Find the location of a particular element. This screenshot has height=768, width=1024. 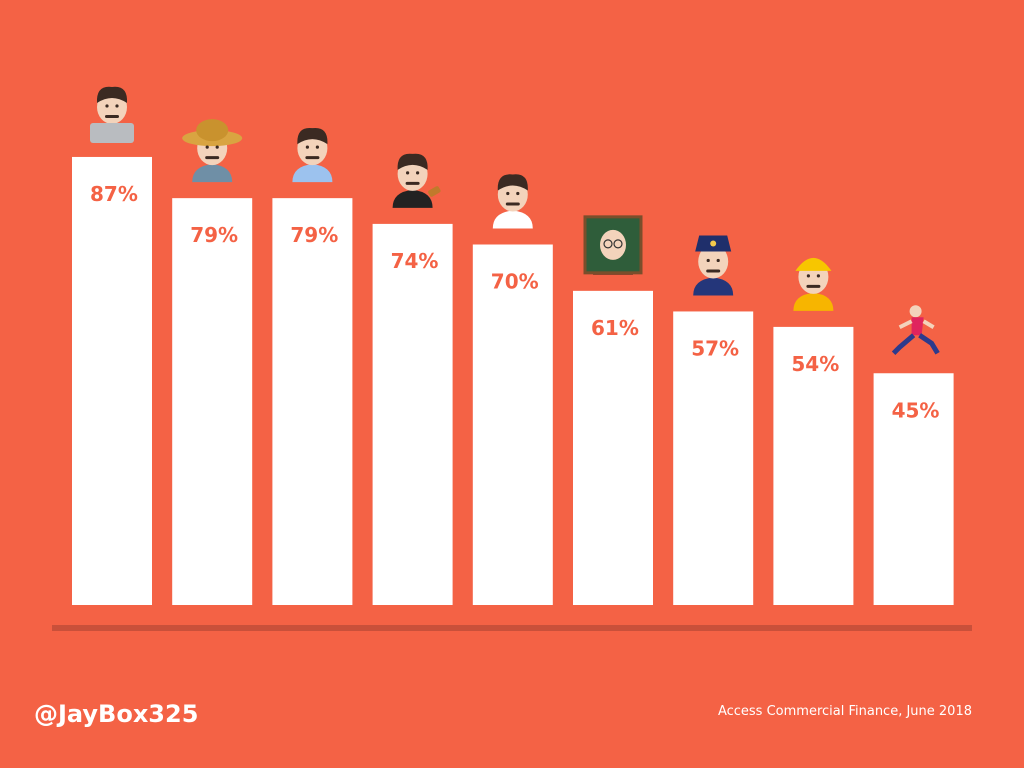

man-police-officer-icon is located at coordinates (713, 265).